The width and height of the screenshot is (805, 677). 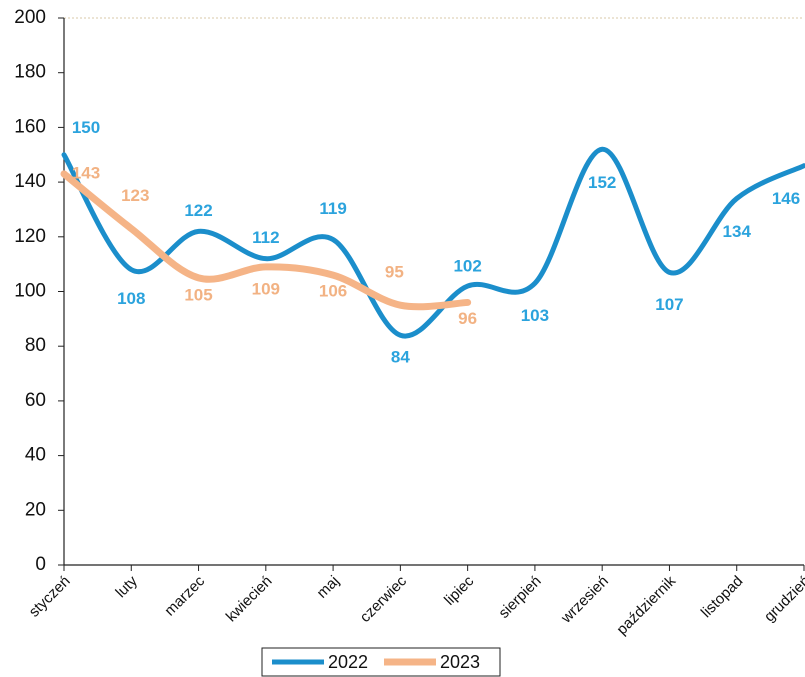 What do you see at coordinates (30, 236) in the screenshot?
I see `y-tick-label: 120` at bounding box center [30, 236].